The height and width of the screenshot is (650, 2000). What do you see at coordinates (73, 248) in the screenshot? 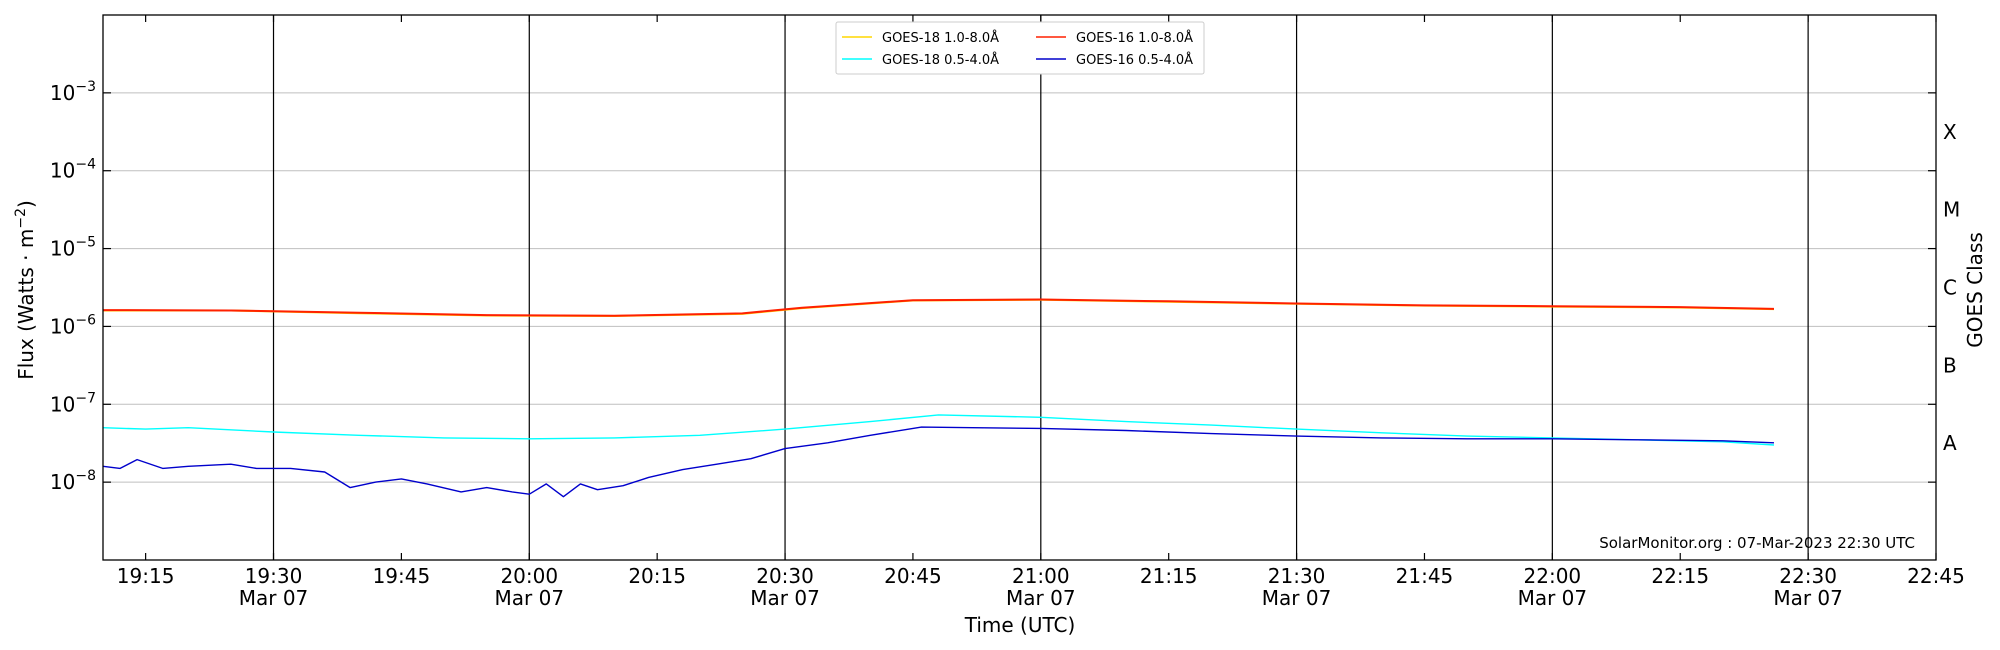
I see `y-tick-label: 10⁻⁵` at bounding box center [73, 248].